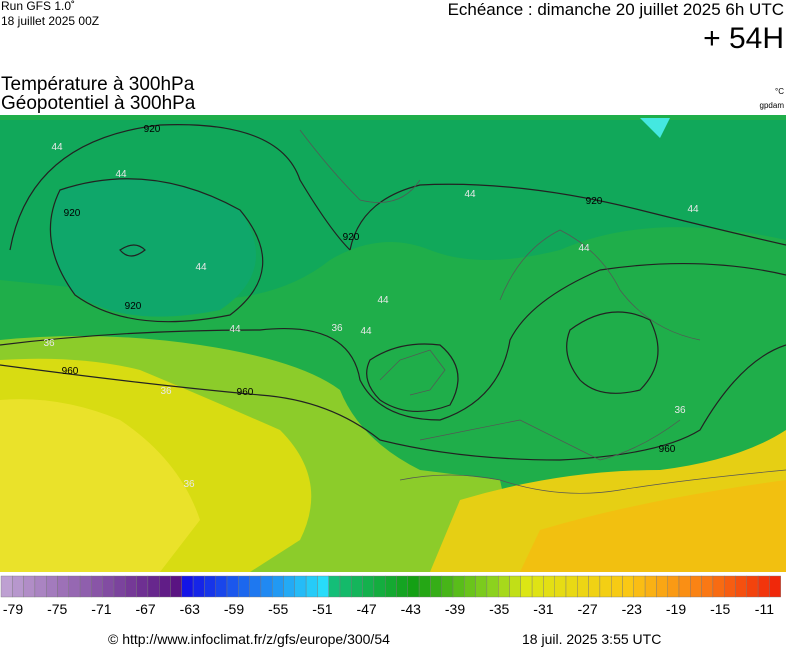 Image resolution: width=786 pixels, height=648 pixels. Describe the element at coordinates (234, 609) in the screenshot. I see `colorbar-label: -59` at that location.